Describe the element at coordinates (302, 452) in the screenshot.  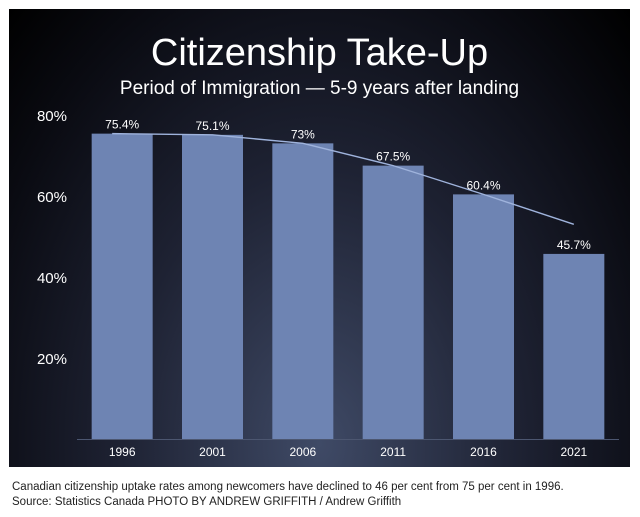
I see `x-tick-label: 2006` at that location.